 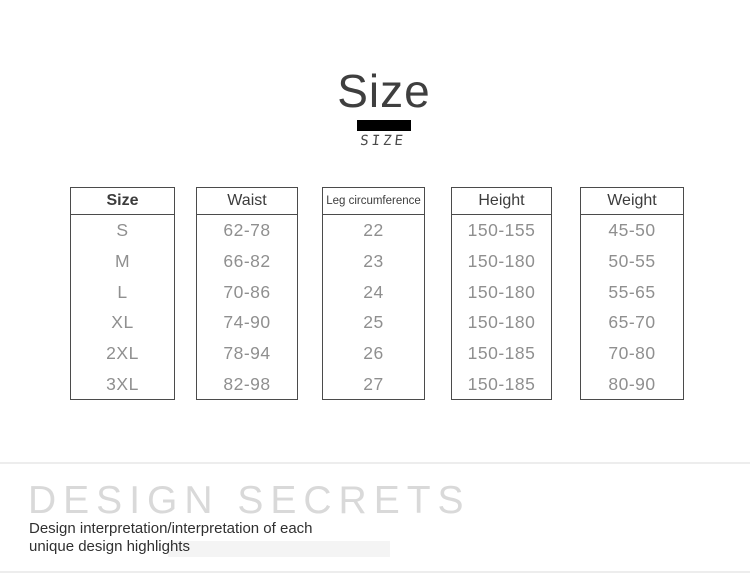 What do you see at coordinates (632, 260) in the screenshot?
I see `table-cell: 50-55` at bounding box center [632, 260].